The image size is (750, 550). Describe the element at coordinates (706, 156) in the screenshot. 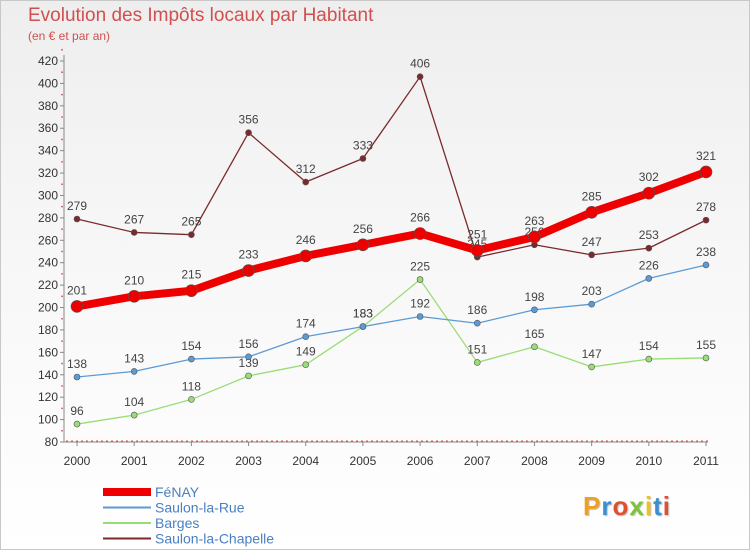

I see `data-label: 321` at that location.